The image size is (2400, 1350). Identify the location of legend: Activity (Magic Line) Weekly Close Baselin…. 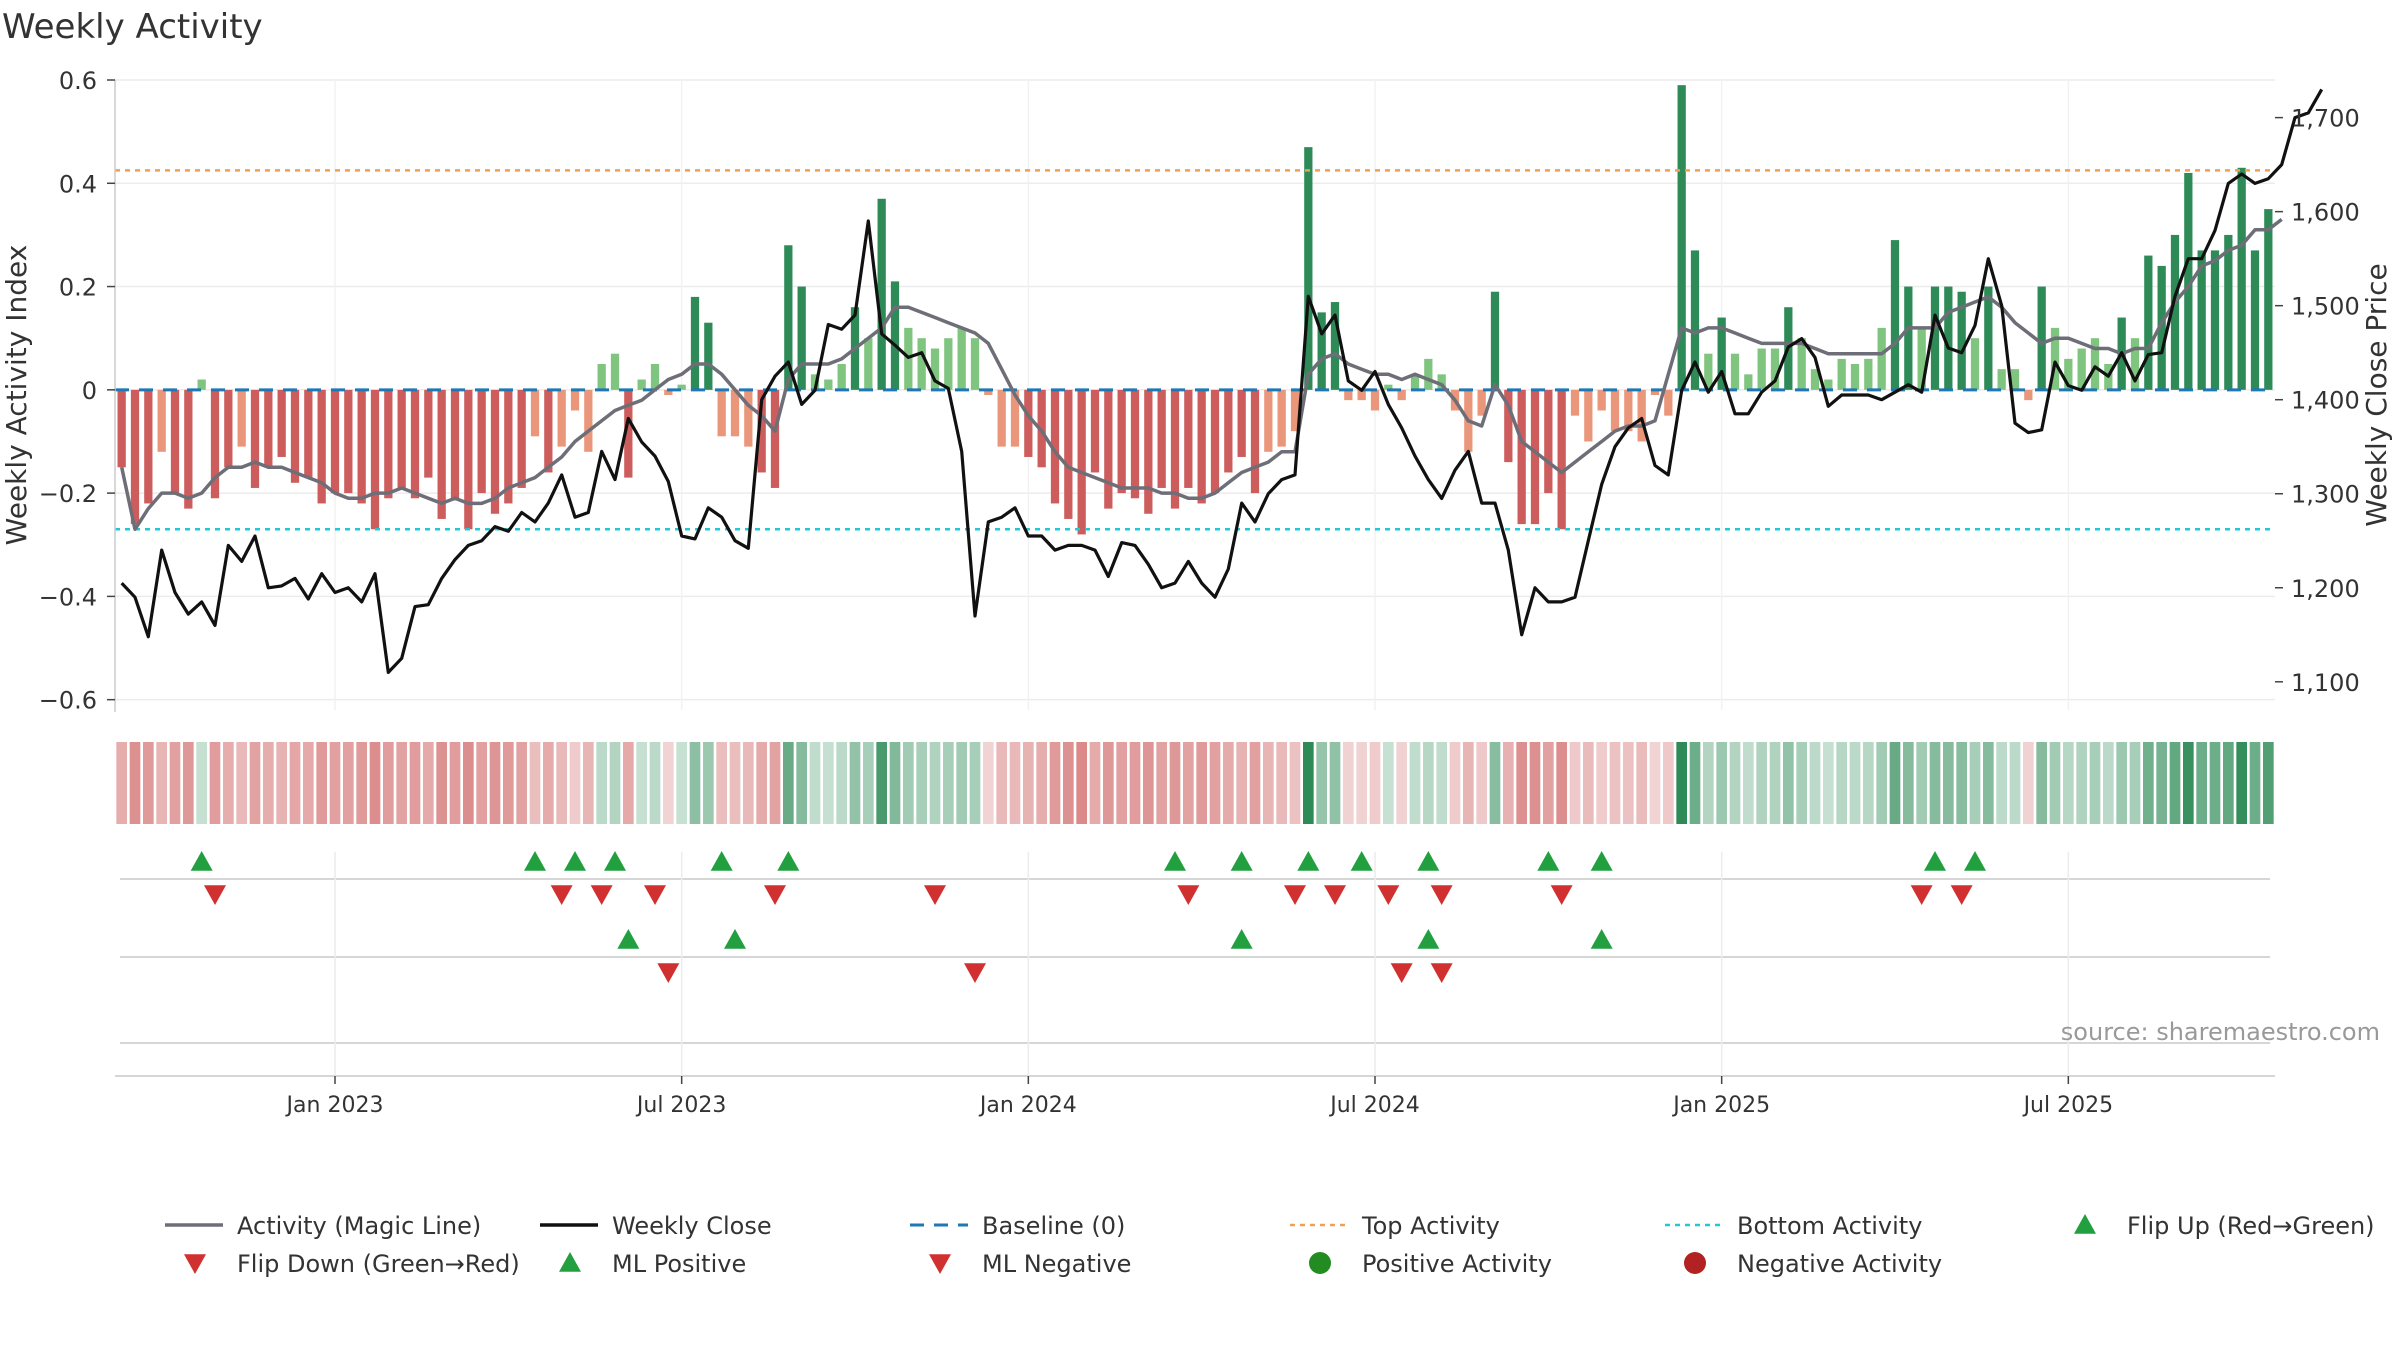
(1270, 1245).